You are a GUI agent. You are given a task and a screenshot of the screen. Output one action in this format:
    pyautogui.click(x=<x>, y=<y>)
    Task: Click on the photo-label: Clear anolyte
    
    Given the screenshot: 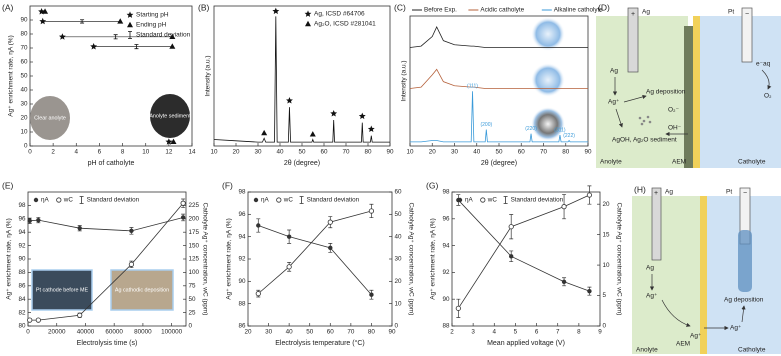 What is the action you would take?
    pyautogui.click(x=50, y=118)
    